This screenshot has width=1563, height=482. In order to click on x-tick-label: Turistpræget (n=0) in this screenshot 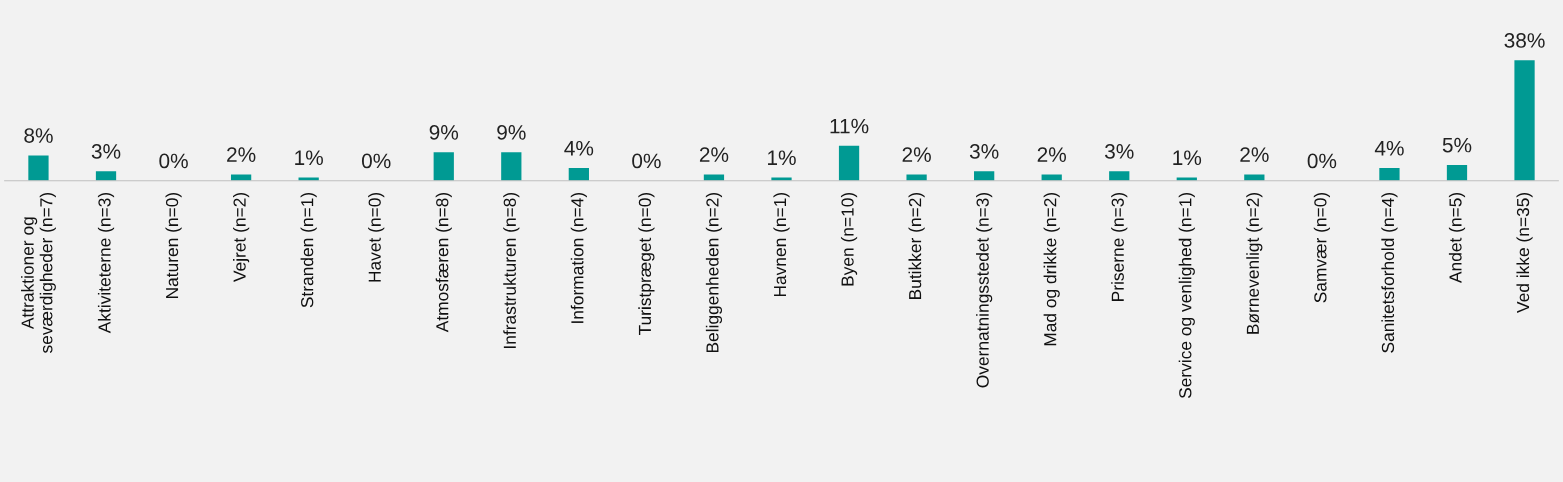, I will do `click(646, 264)`.